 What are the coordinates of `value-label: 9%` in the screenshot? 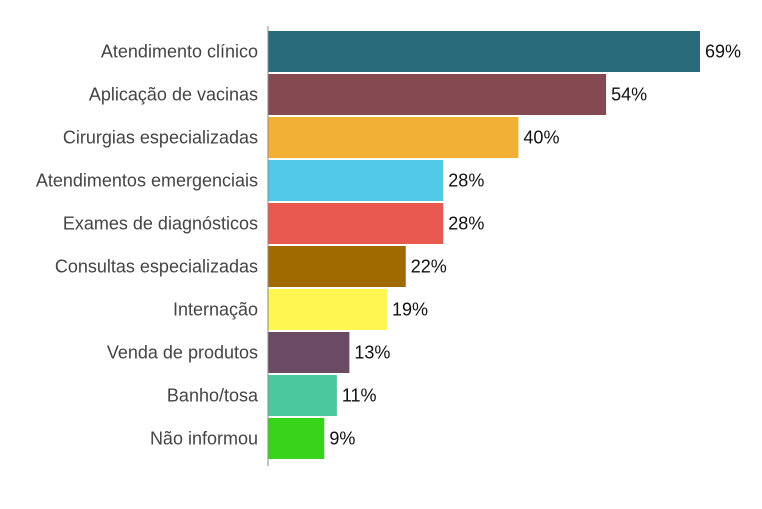 It's located at (342, 439).